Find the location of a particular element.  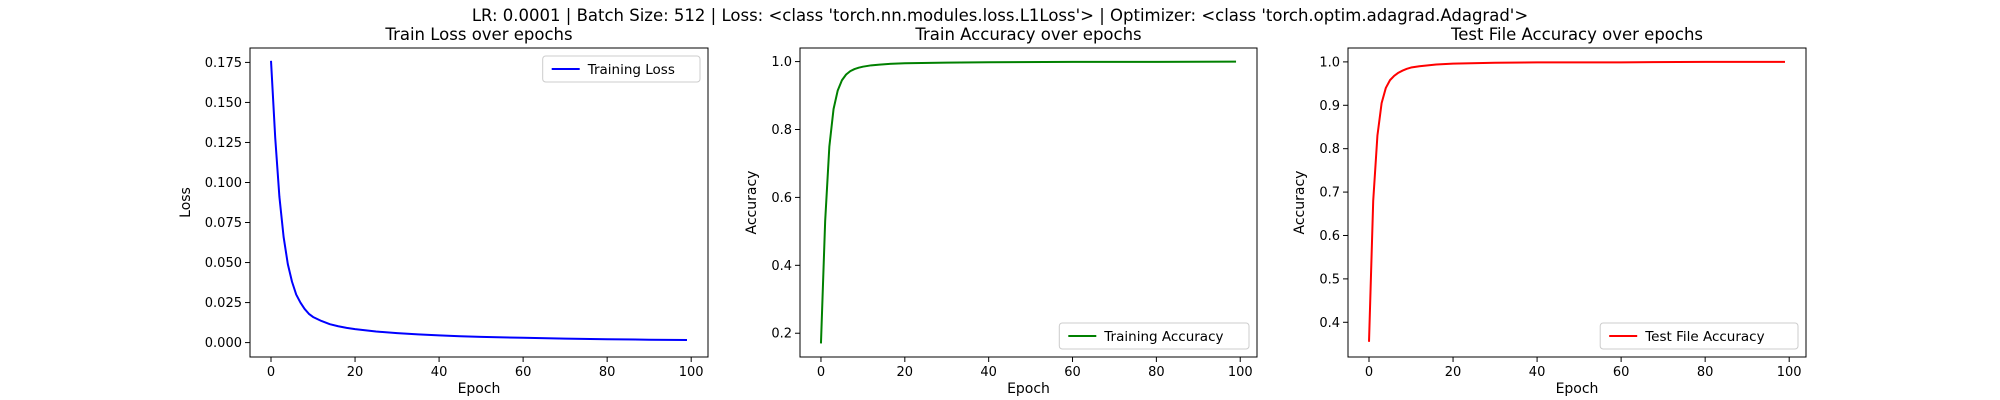

test-accuracy-ytick-label: 0.5 is located at coordinates (1329, 279).